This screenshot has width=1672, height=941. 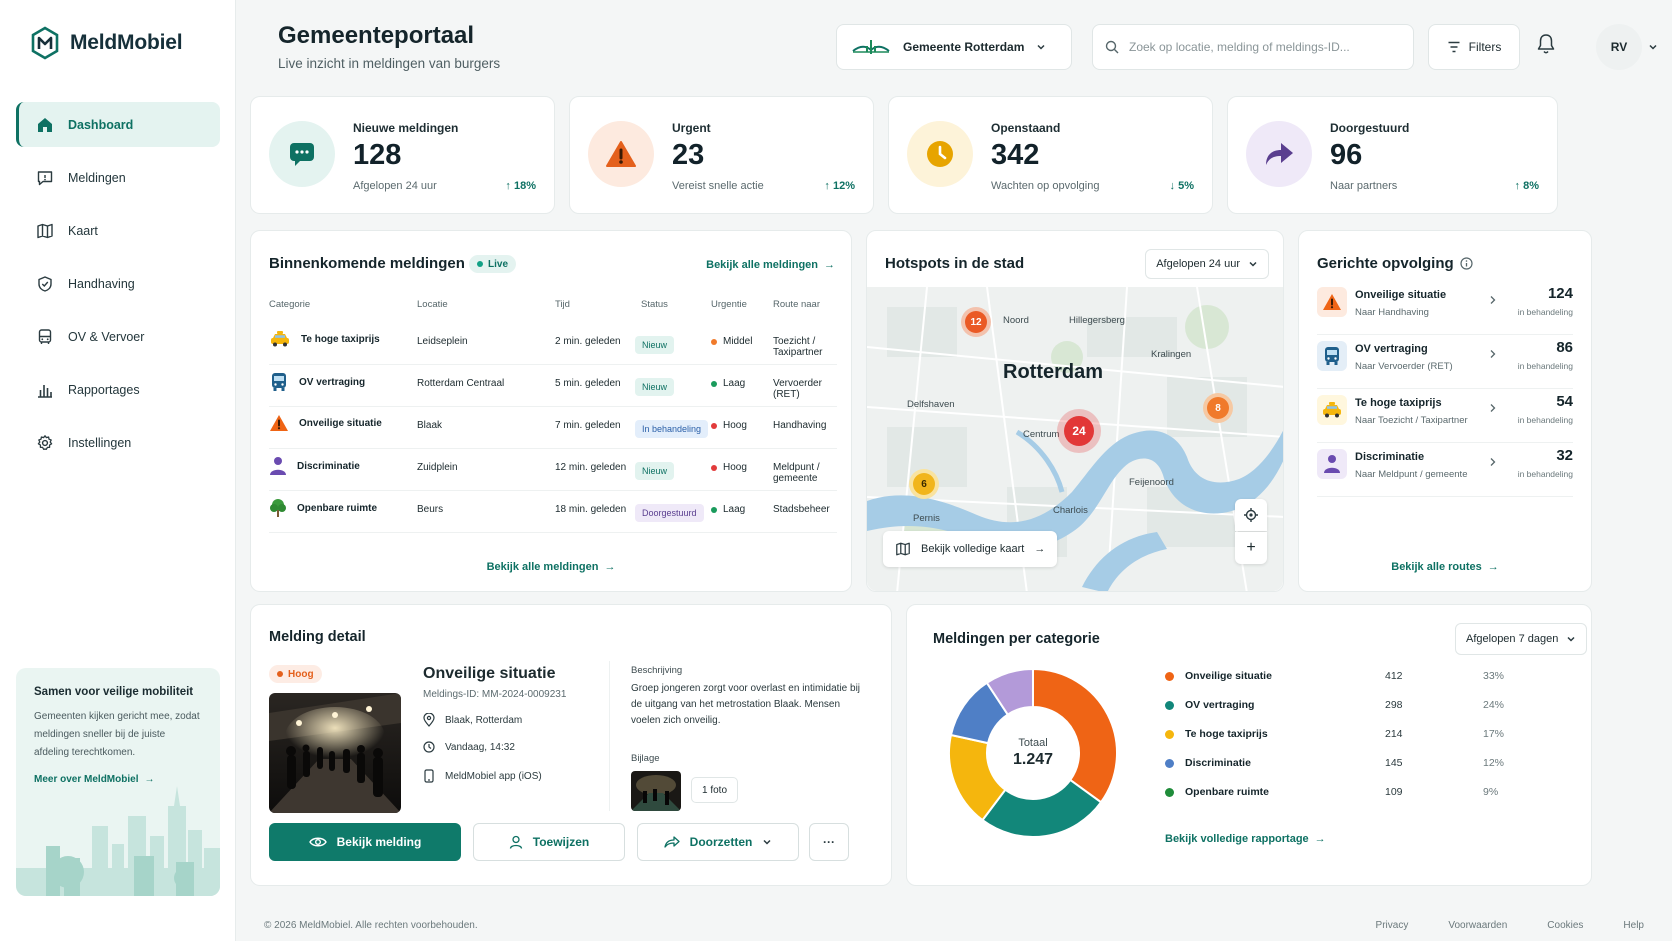 What do you see at coordinates (1494, 763) in the screenshot?
I see `legend-percentage: 12%` at bounding box center [1494, 763].